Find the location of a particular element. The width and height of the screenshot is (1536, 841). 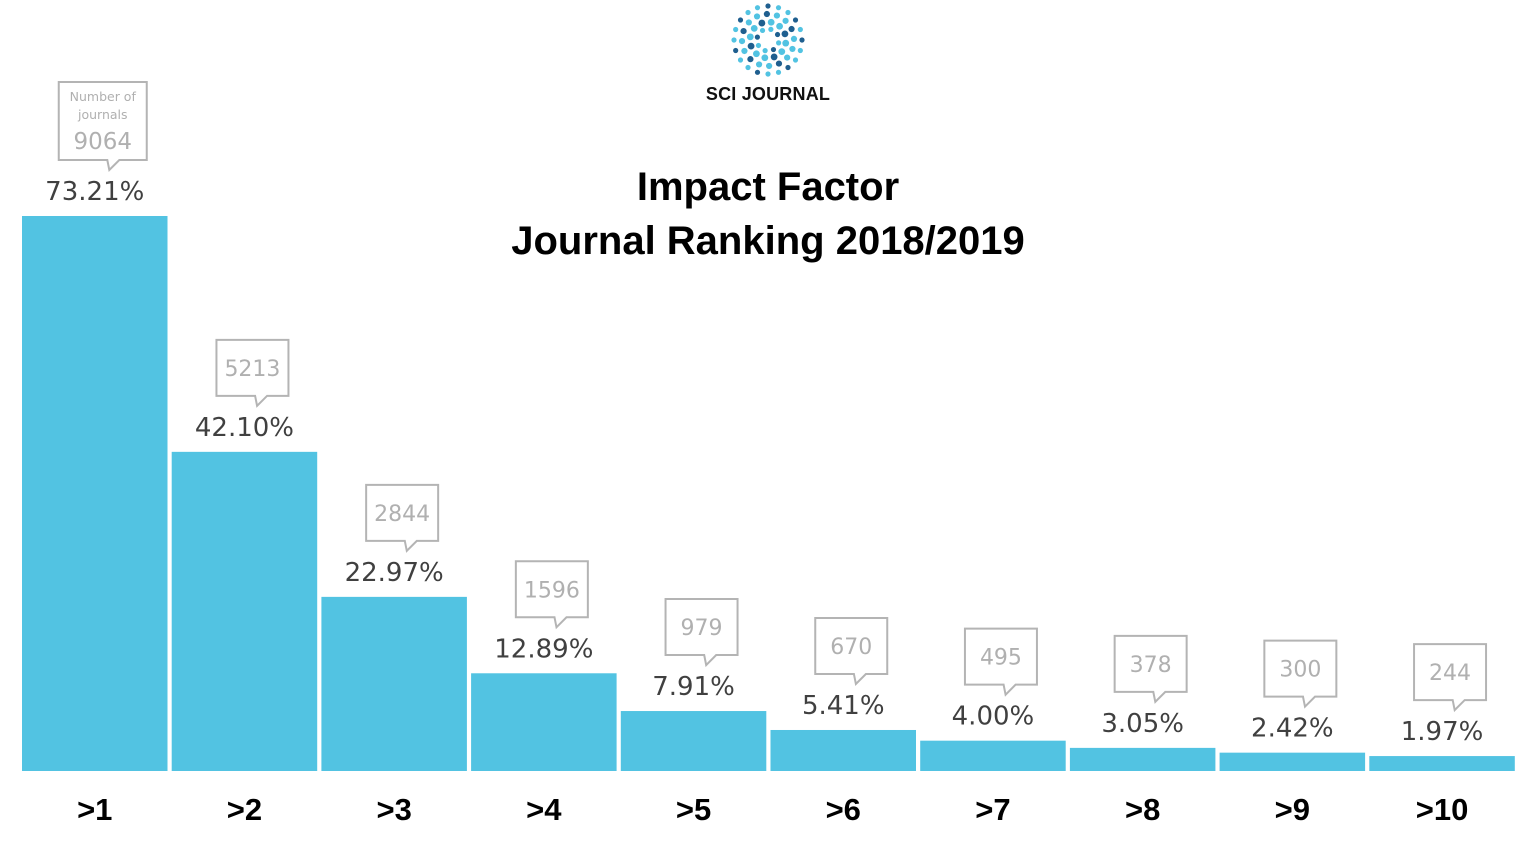

x-tick-label-4: >4 is located at coordinates (544, 809).